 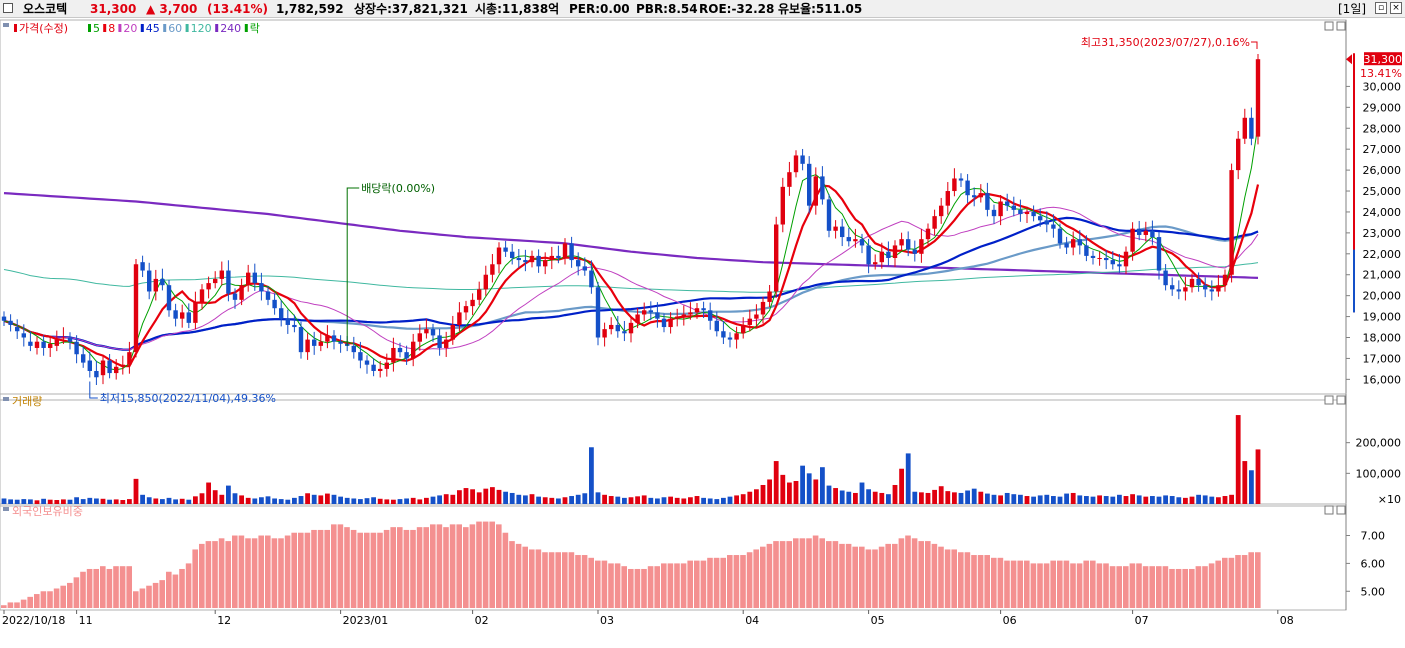 I want to click on stock-name: 오스코텍, so click(x=45, y=9).